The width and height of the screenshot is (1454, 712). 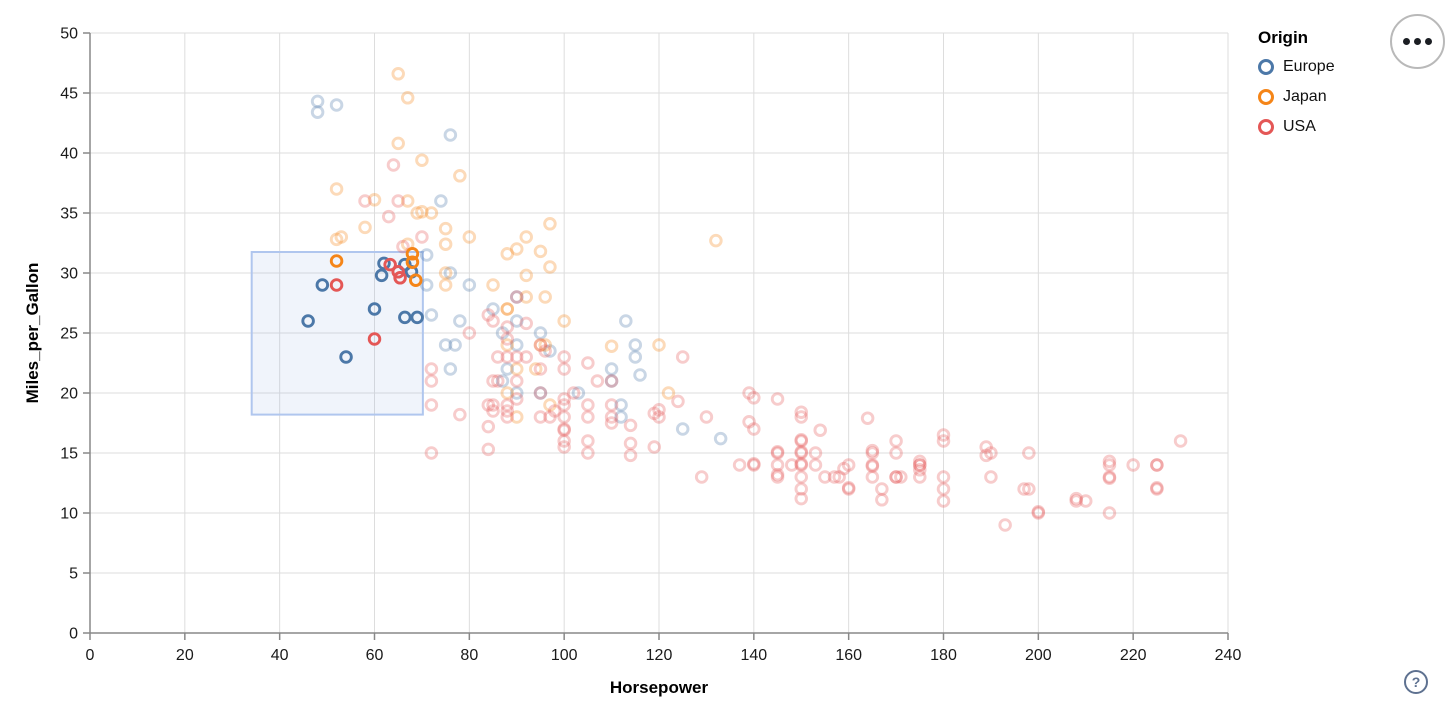 What do you see at coordinates (659, 655) in the screenshot?
I see `x-tick-label: 120` at bounding box center [659, 655].